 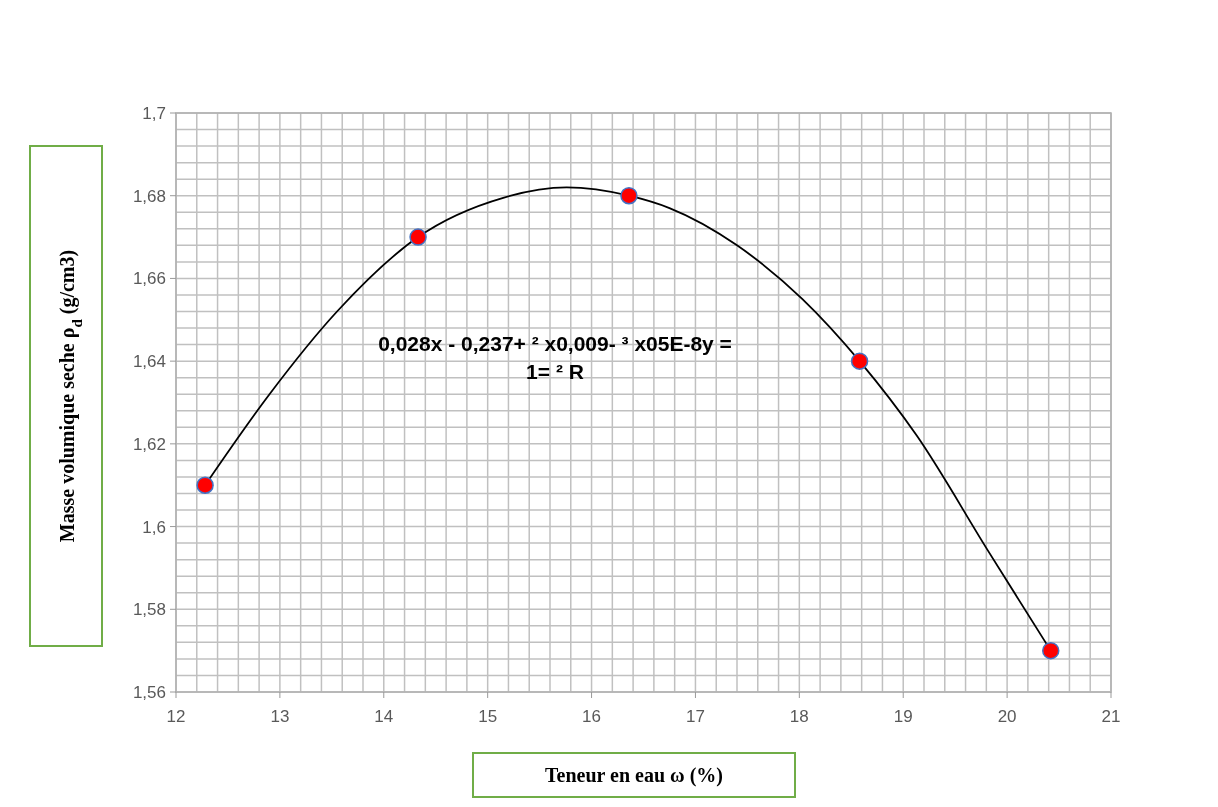 I want to click on y-tick-label: 1,7, so click(x=154, y=113).